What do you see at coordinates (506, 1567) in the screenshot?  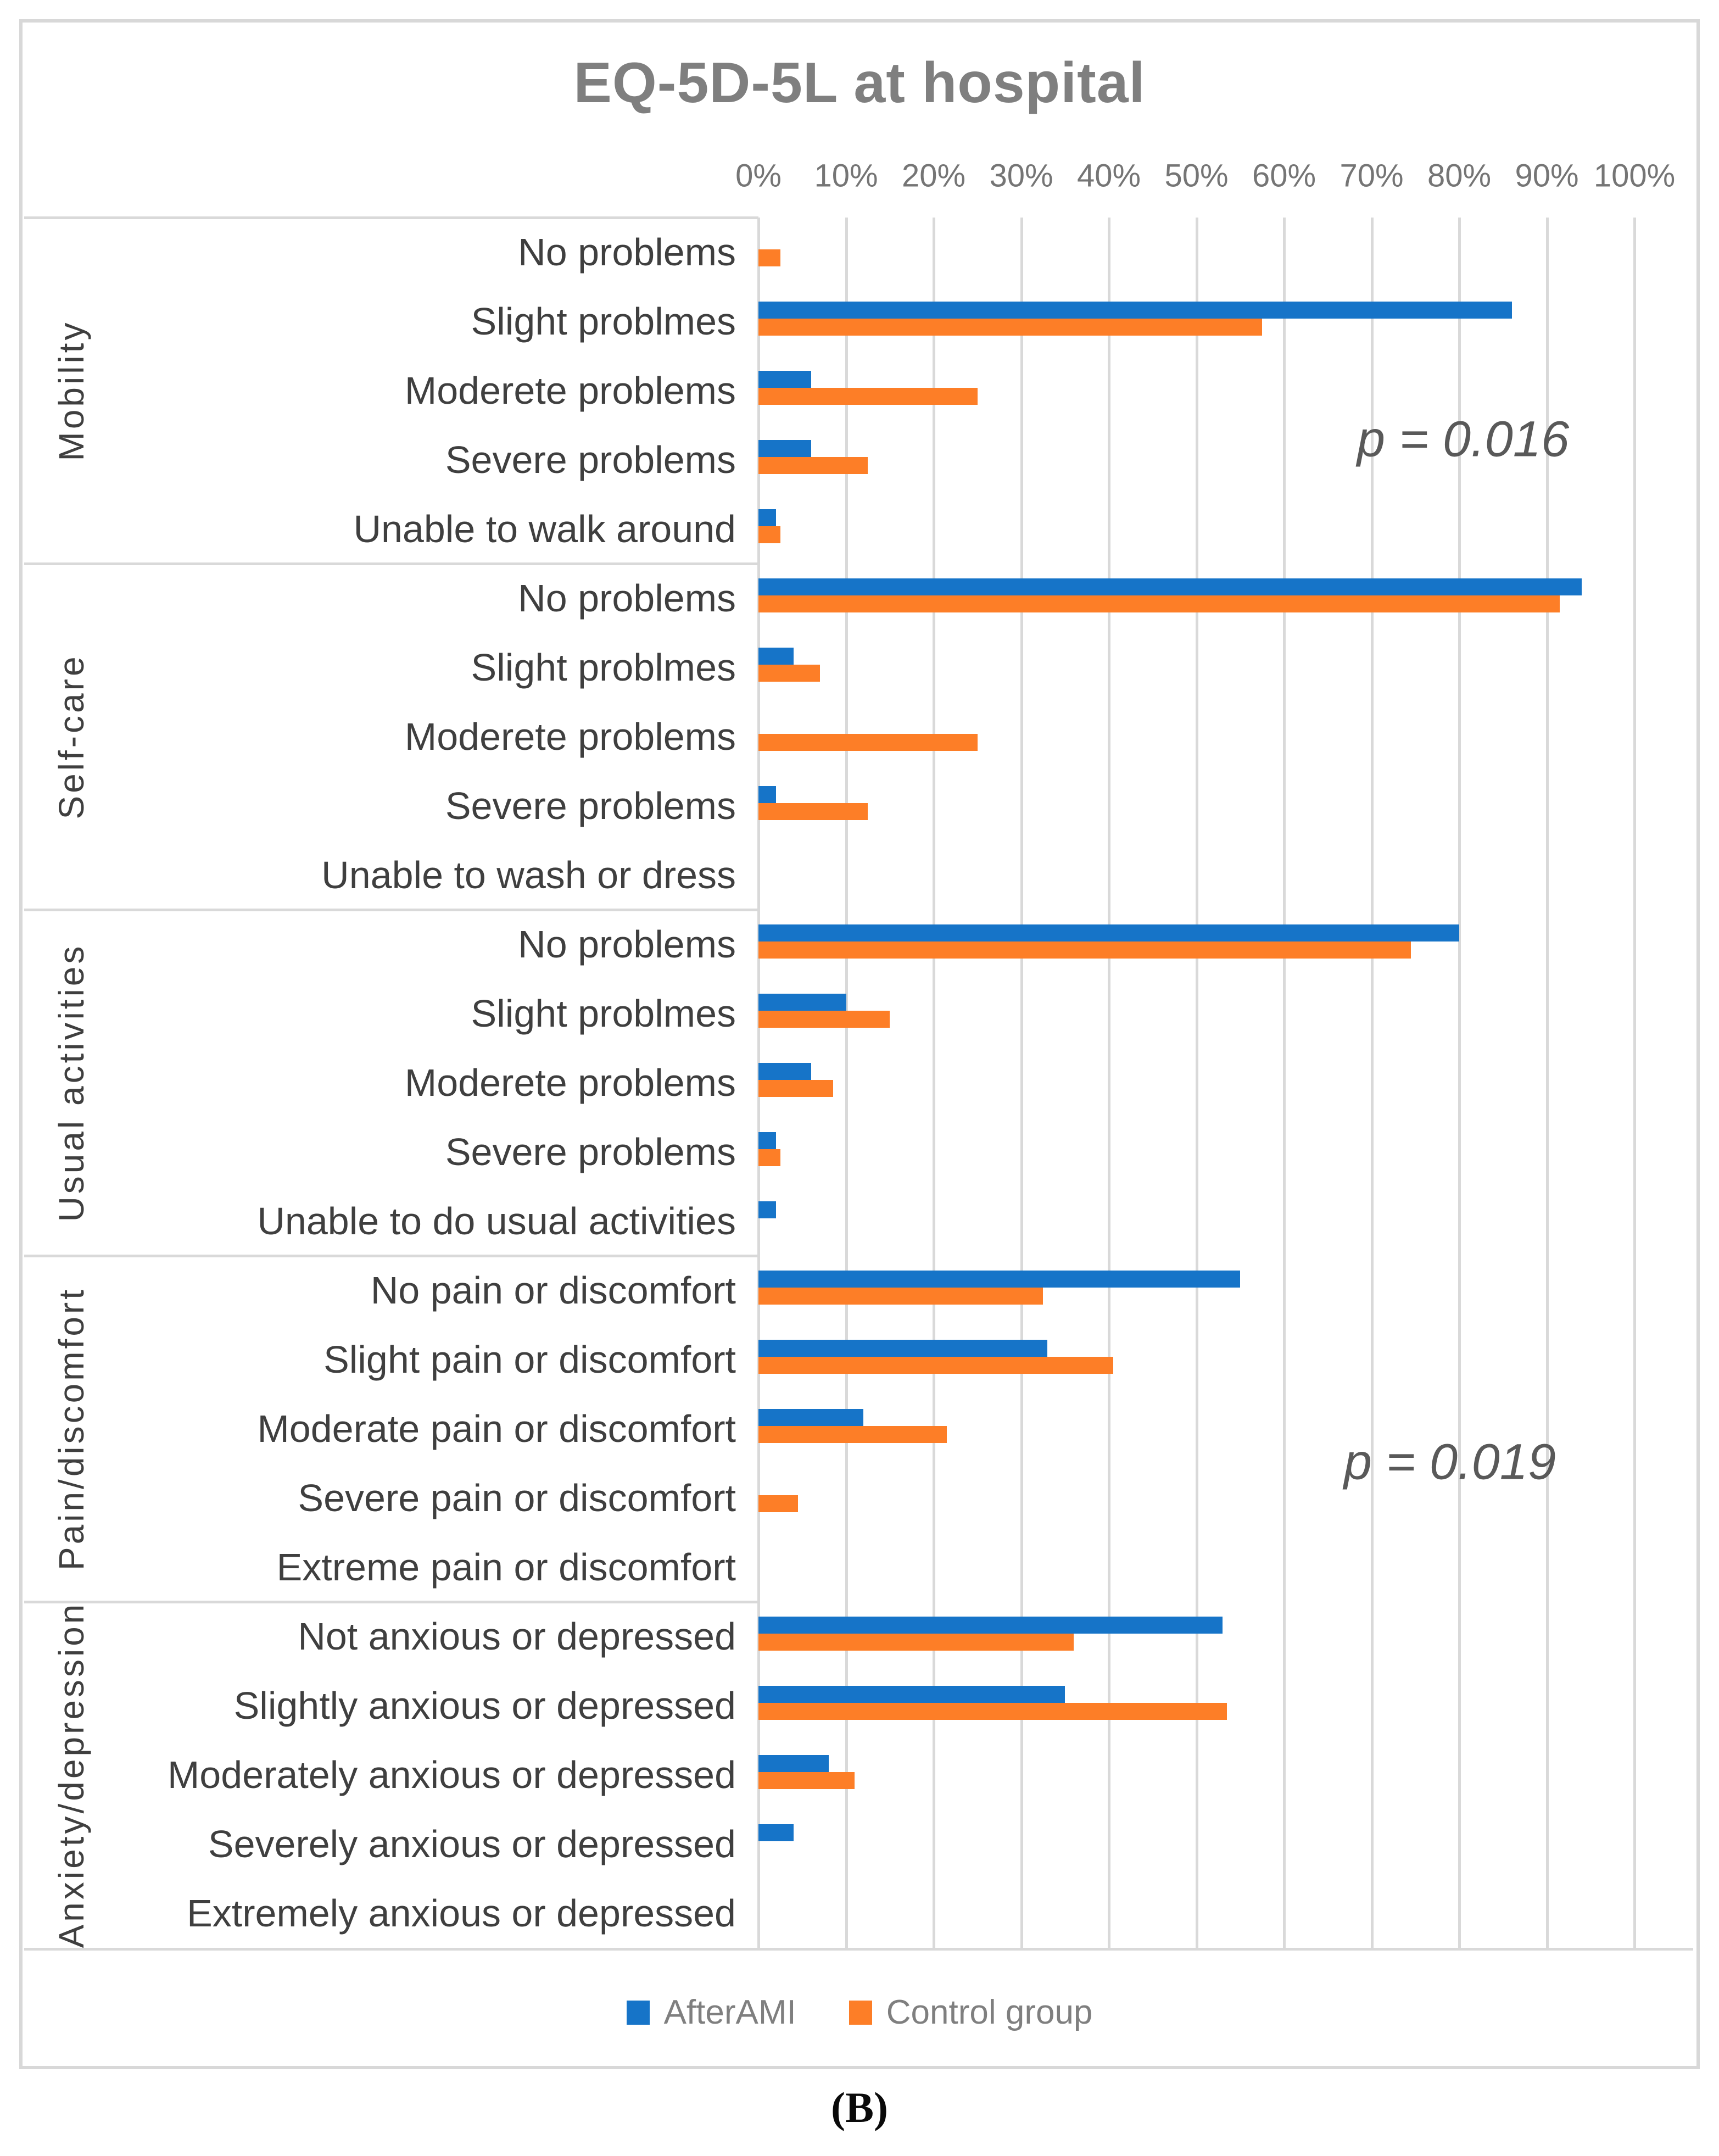 I see `category-label: Extreme pain or discomfort` at bounding box center [506, 1567].